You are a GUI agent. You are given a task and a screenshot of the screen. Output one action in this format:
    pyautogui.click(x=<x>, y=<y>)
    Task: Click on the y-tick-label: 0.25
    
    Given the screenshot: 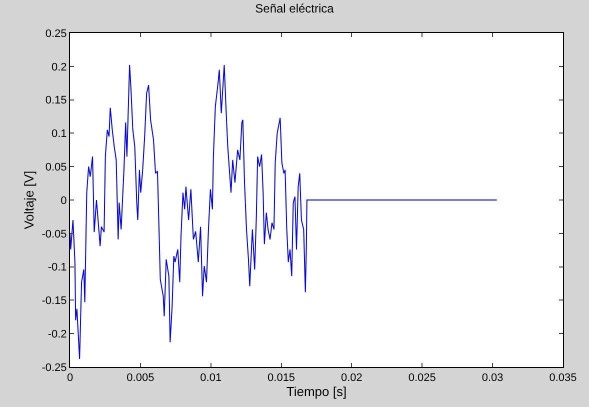 What is the action you would take?
    pyautogui.click(x=56, y=34)
    